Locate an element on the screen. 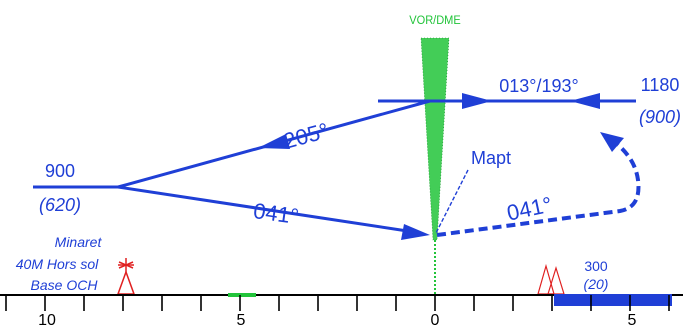  scale-tick-5-left: 5 is located at coordinates (241, 319).